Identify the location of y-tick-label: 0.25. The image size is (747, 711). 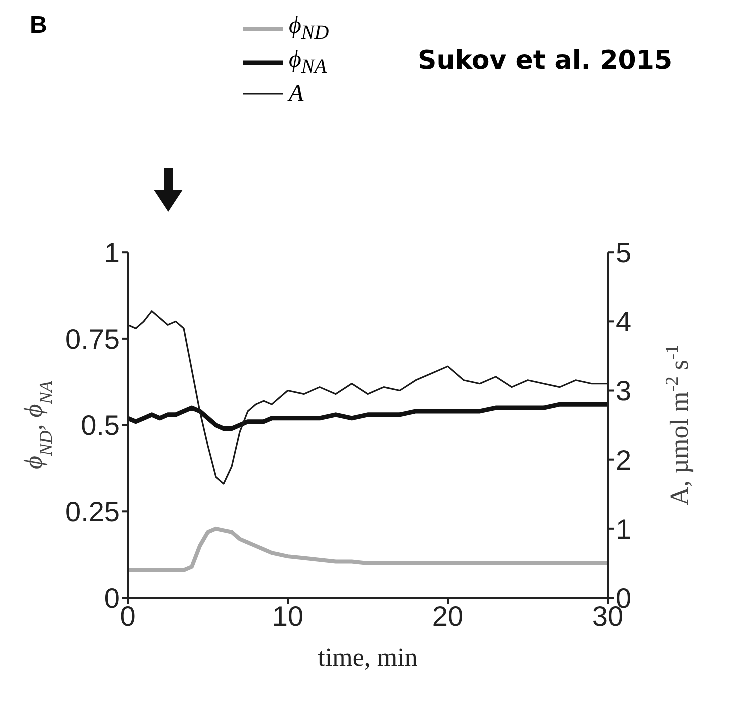
(93, 512).